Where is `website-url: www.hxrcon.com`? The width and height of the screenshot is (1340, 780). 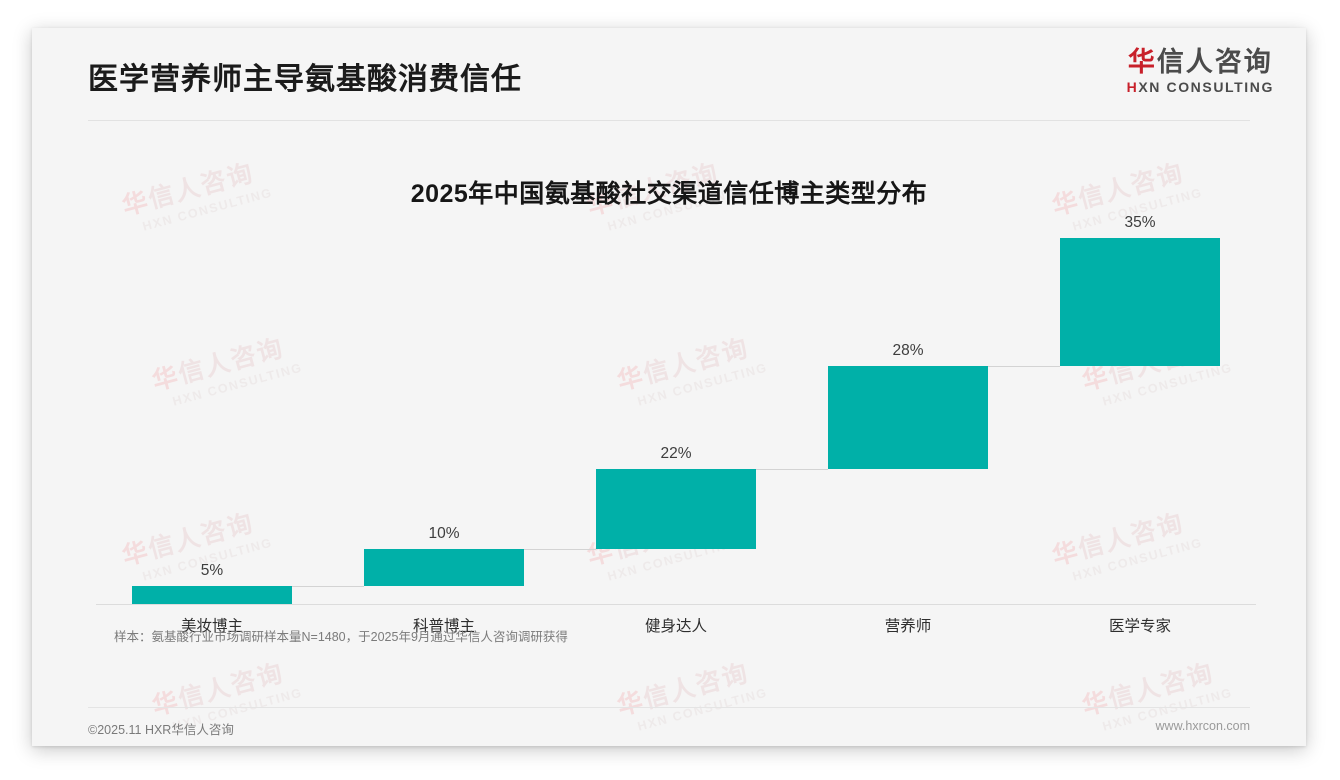 website-url: www.hxrcon.com is located at coordinates (1202, 726).